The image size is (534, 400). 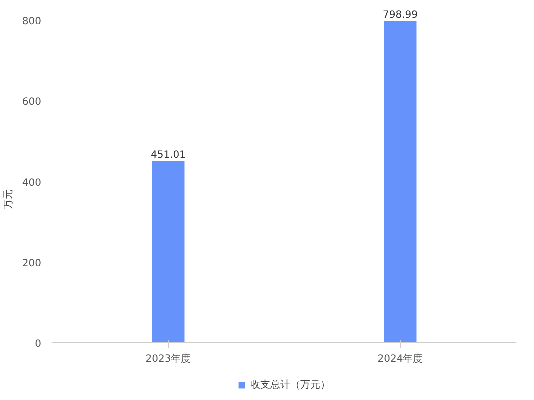 What do you see at coordinates (400, 16) in the screenshot?
I see `data-label: 798.99` at bounding box center [400, 16].